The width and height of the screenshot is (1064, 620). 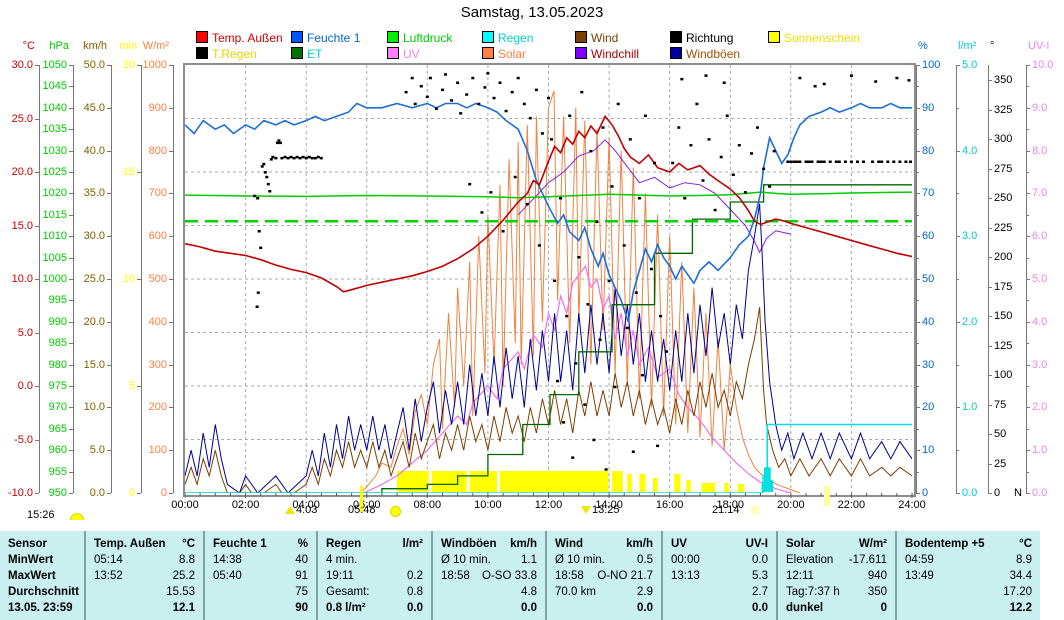 I want to click on axis-tick-label: 0.0, so click(x=97, y=493).